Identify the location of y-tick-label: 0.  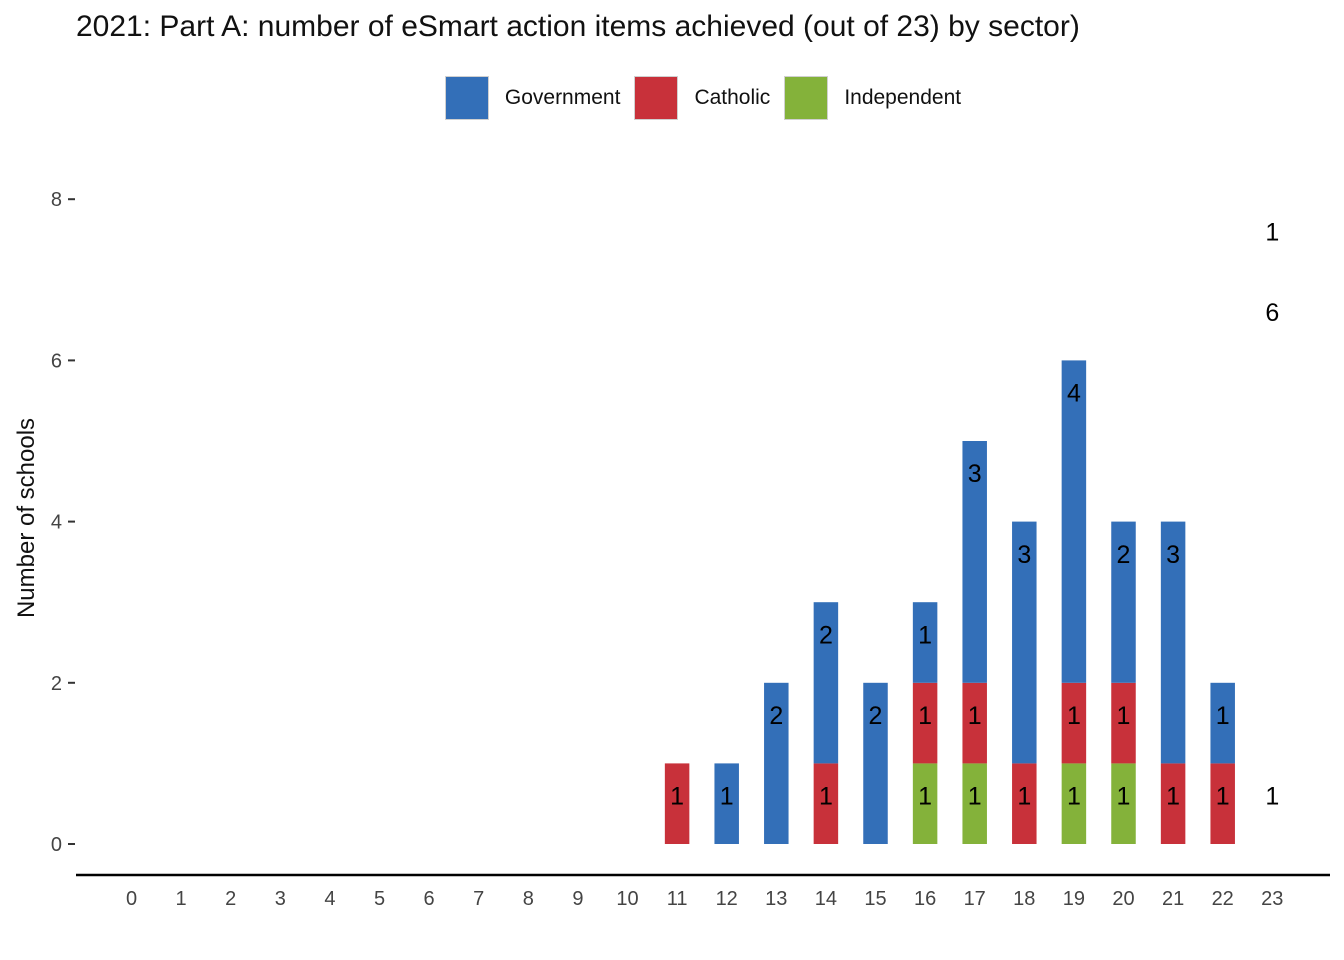
(56, 845).